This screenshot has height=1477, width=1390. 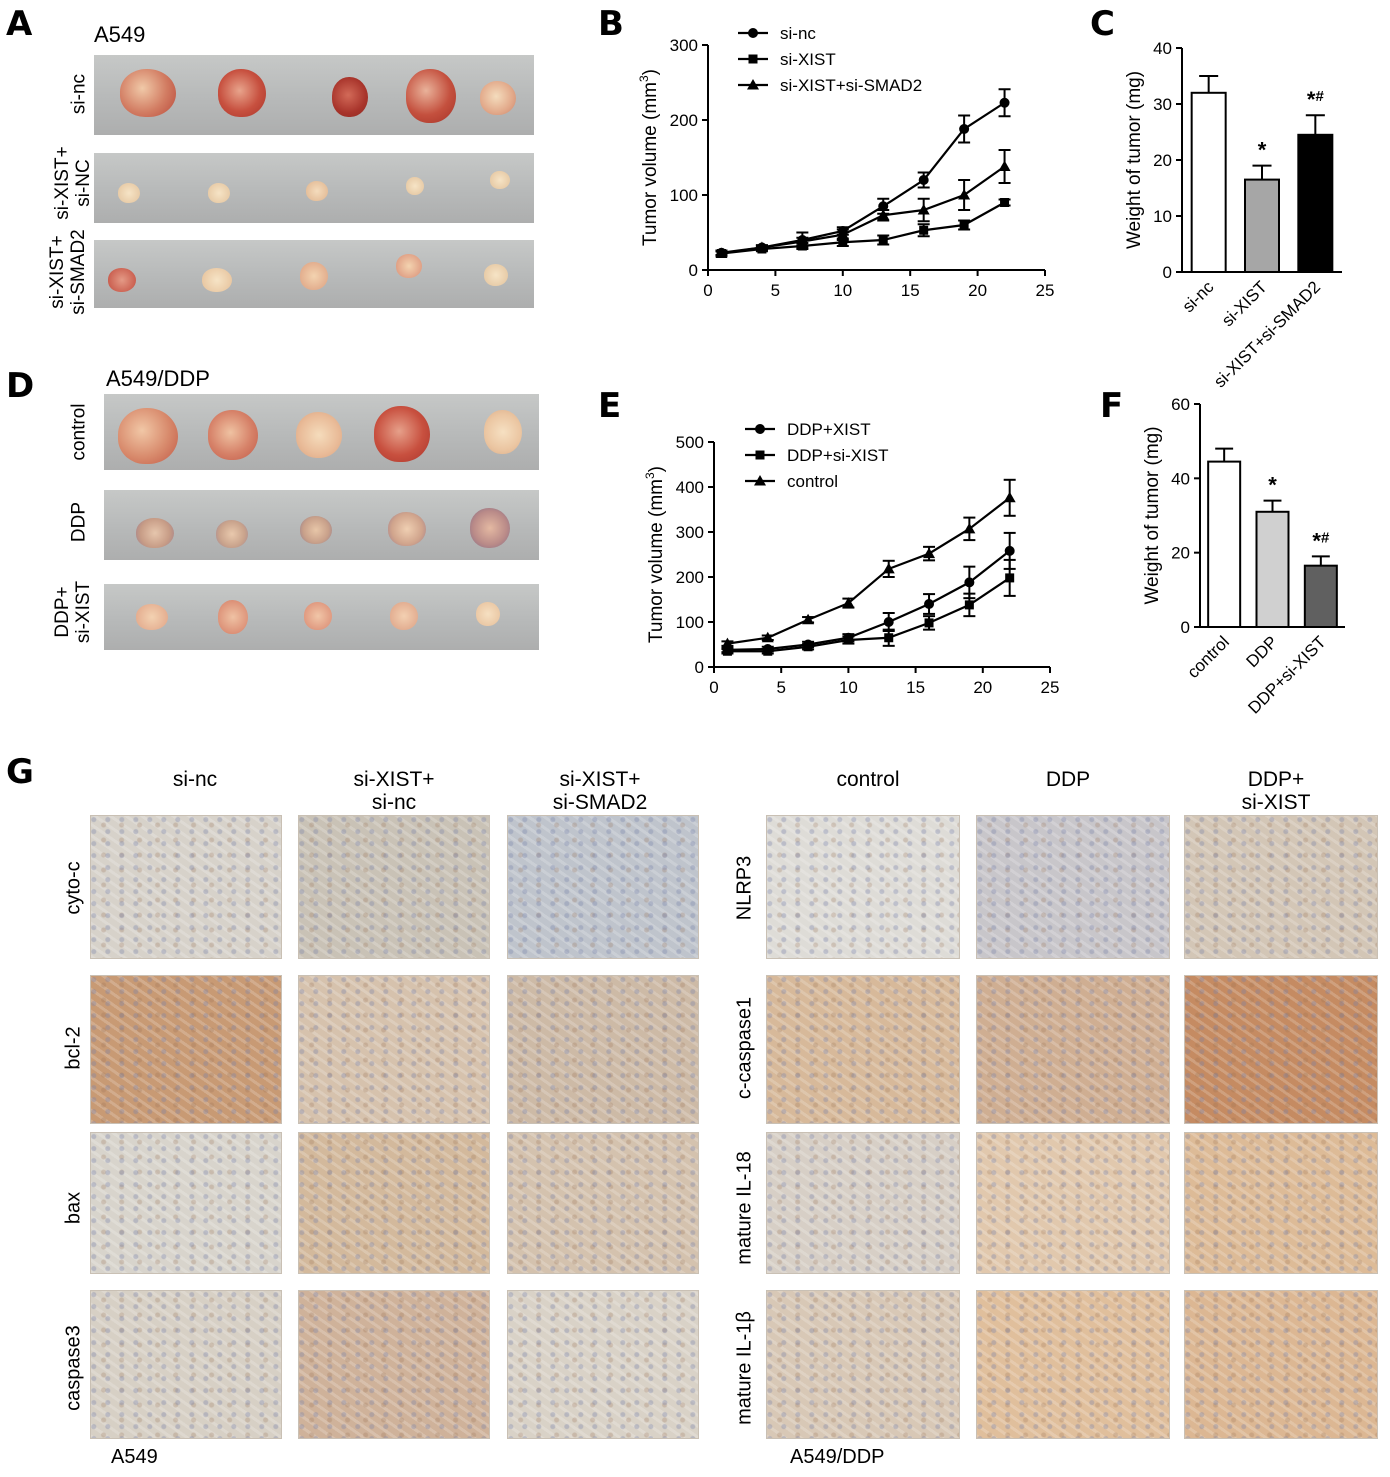 I want to click on x-tick-label: 25, so click(x=1050, y=687).